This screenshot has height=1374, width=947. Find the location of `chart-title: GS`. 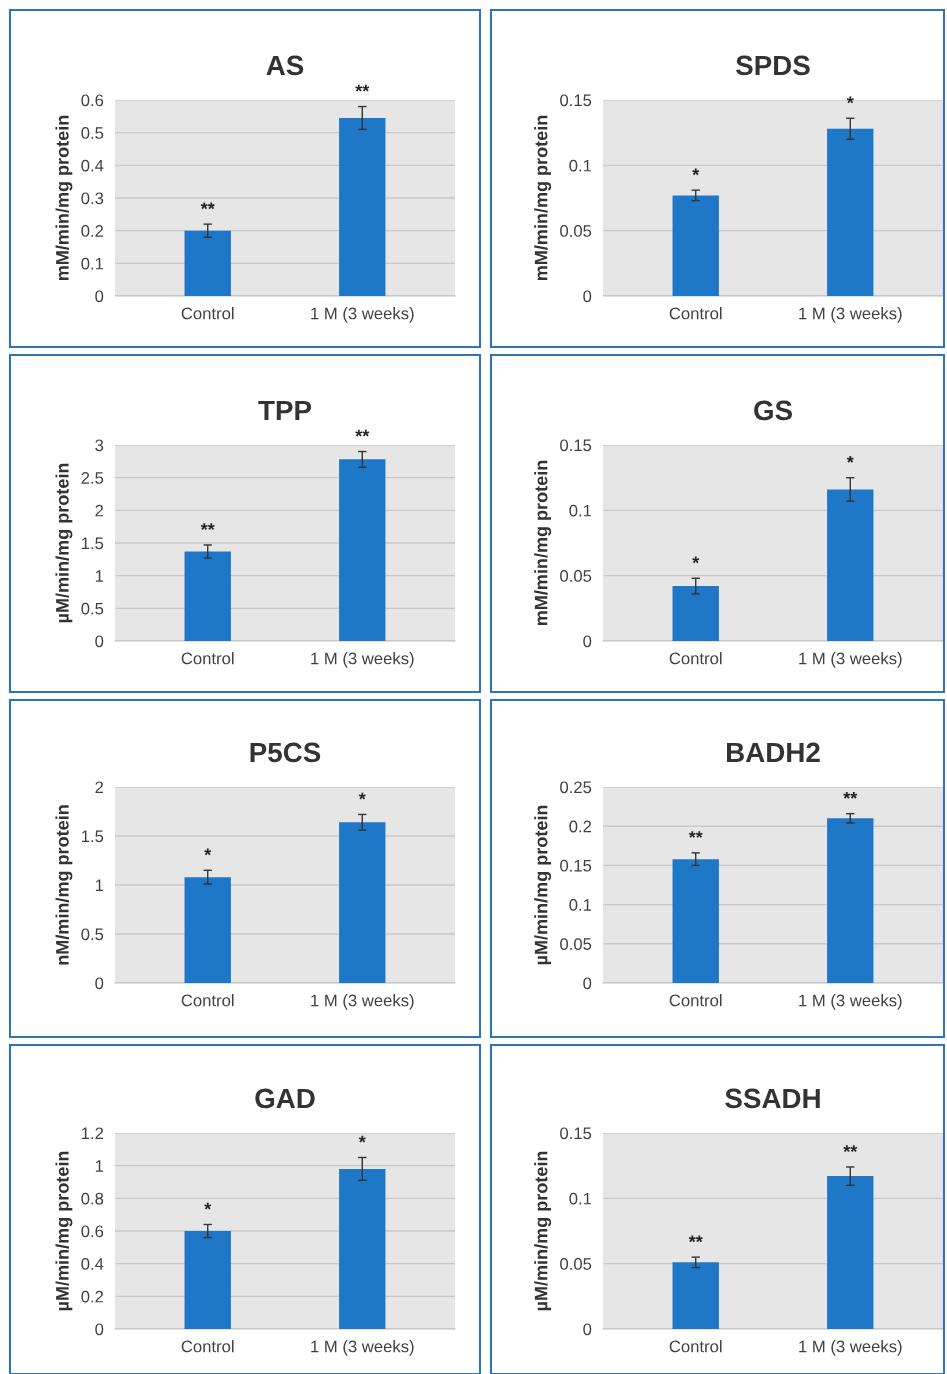

chart-title: GS is located at coordinates (773, 410).